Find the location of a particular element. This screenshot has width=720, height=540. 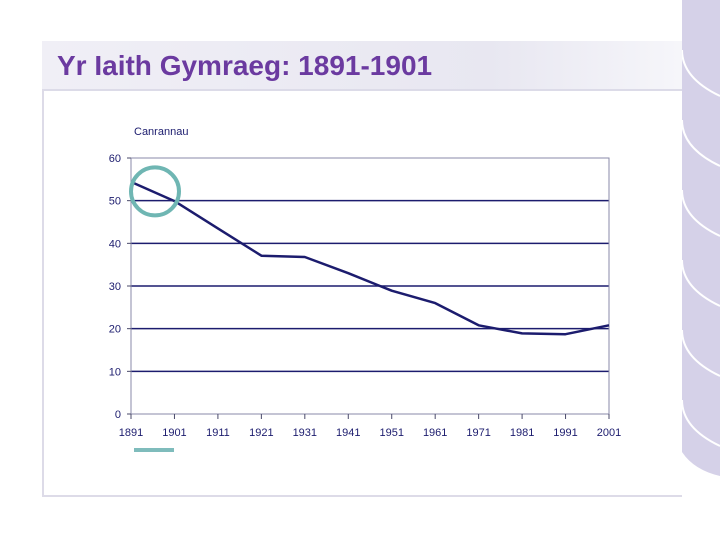

highlight-circle is located at coordinates (155, 191).